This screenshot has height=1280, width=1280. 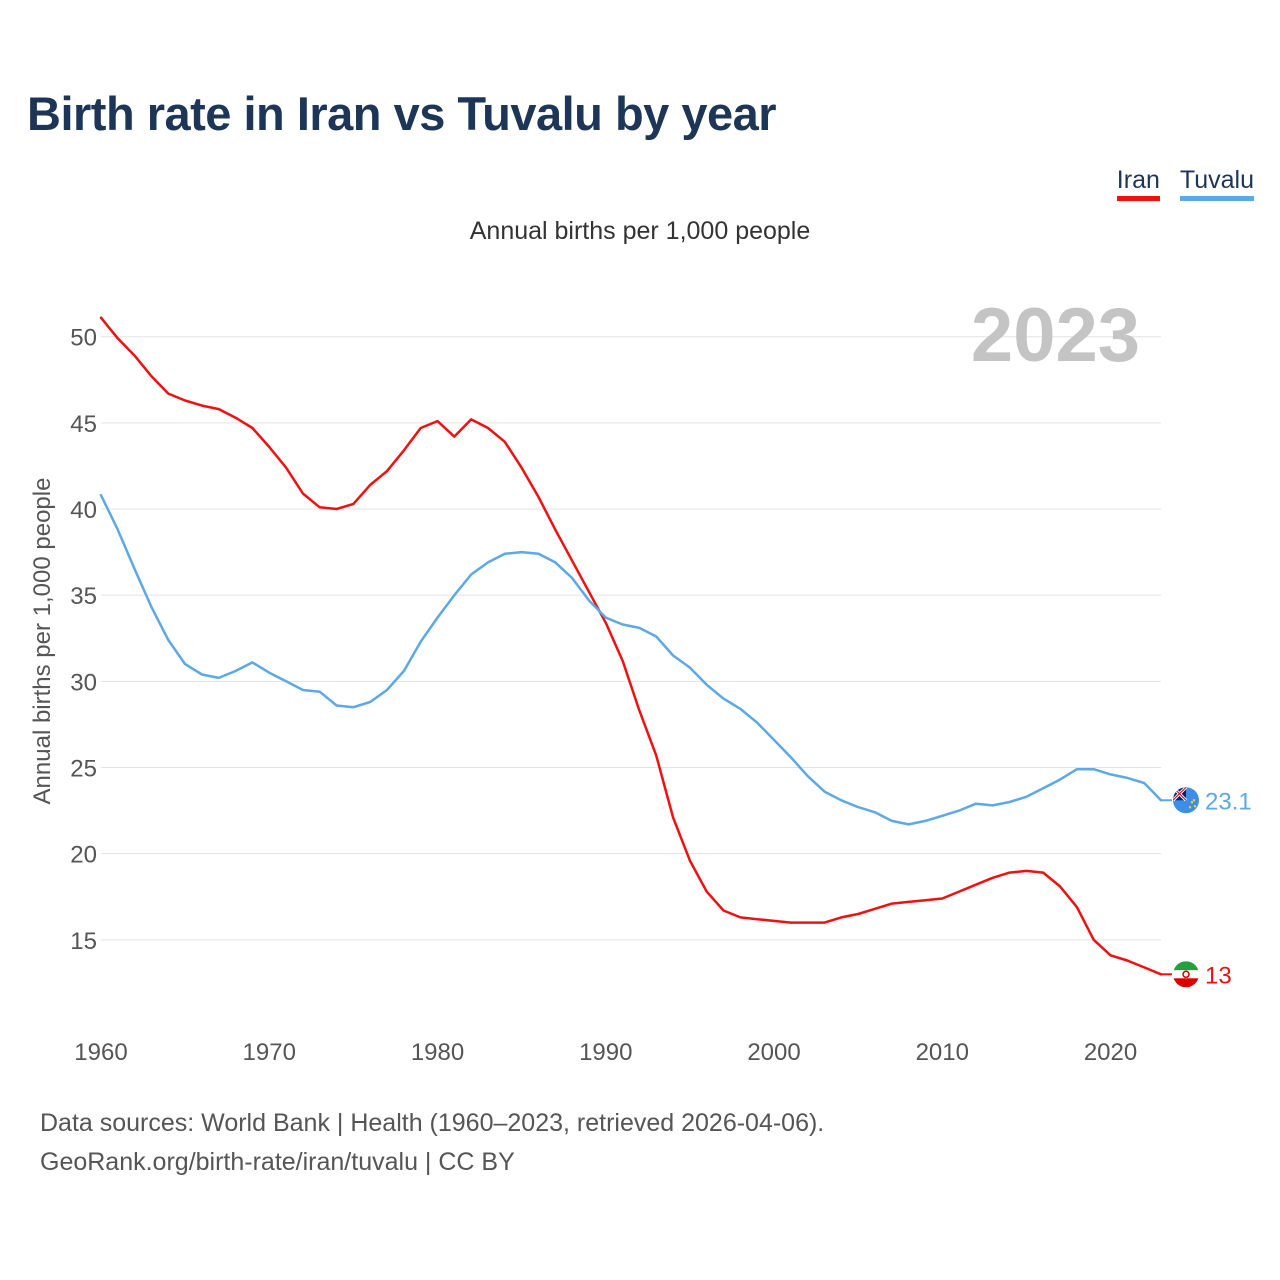 I want to click on x-tick-label: 2000, so click(x=773, y=1052).